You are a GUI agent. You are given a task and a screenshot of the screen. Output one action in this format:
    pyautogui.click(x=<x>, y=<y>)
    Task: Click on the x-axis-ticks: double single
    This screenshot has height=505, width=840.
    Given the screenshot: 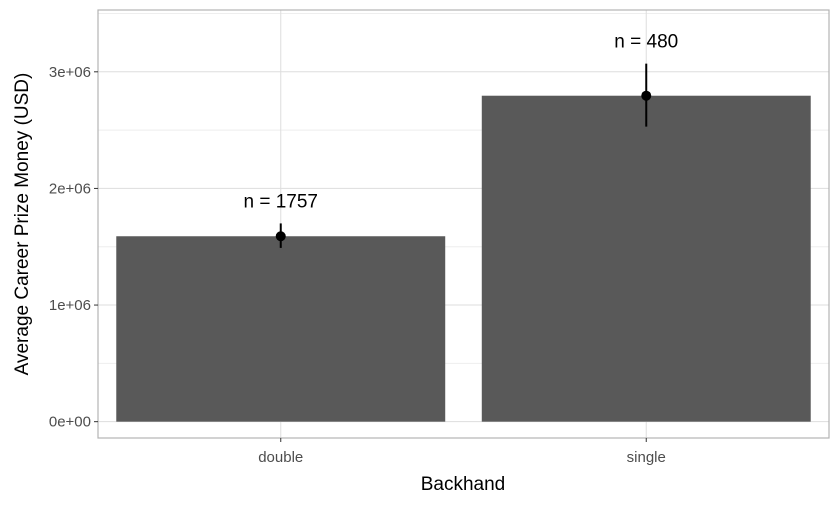 What is the action you would take?
    pyautogui.click(x=462, y=452)
    